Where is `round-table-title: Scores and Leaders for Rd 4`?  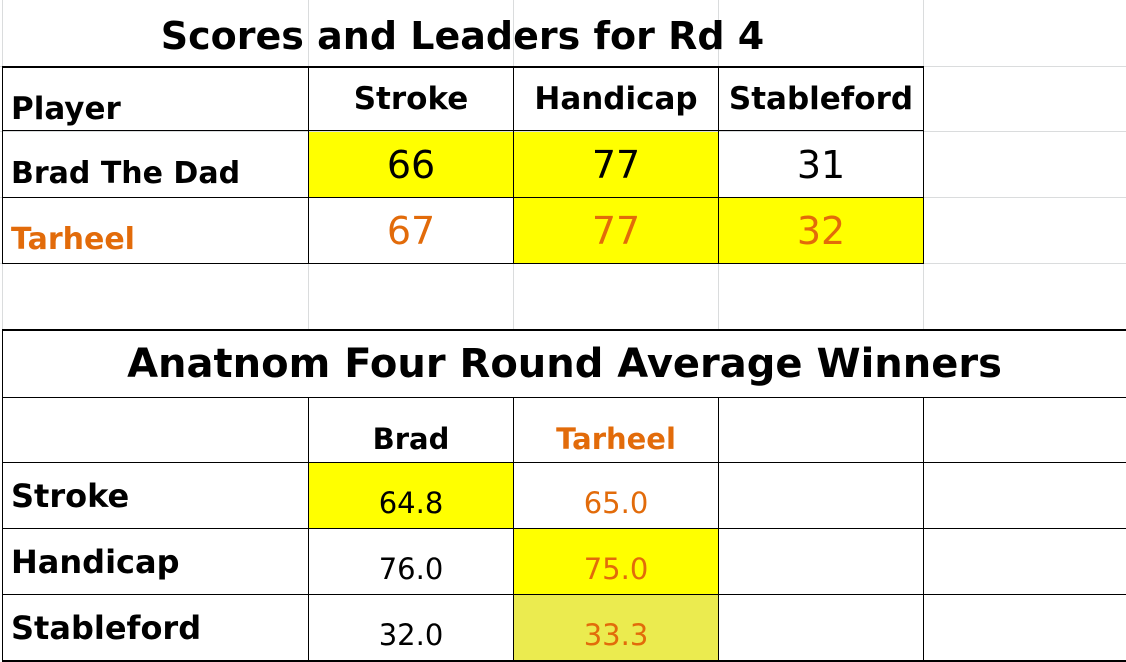 round-table-title: Scores and Leaders for Rd 4 is located at coordinates (462, 36).